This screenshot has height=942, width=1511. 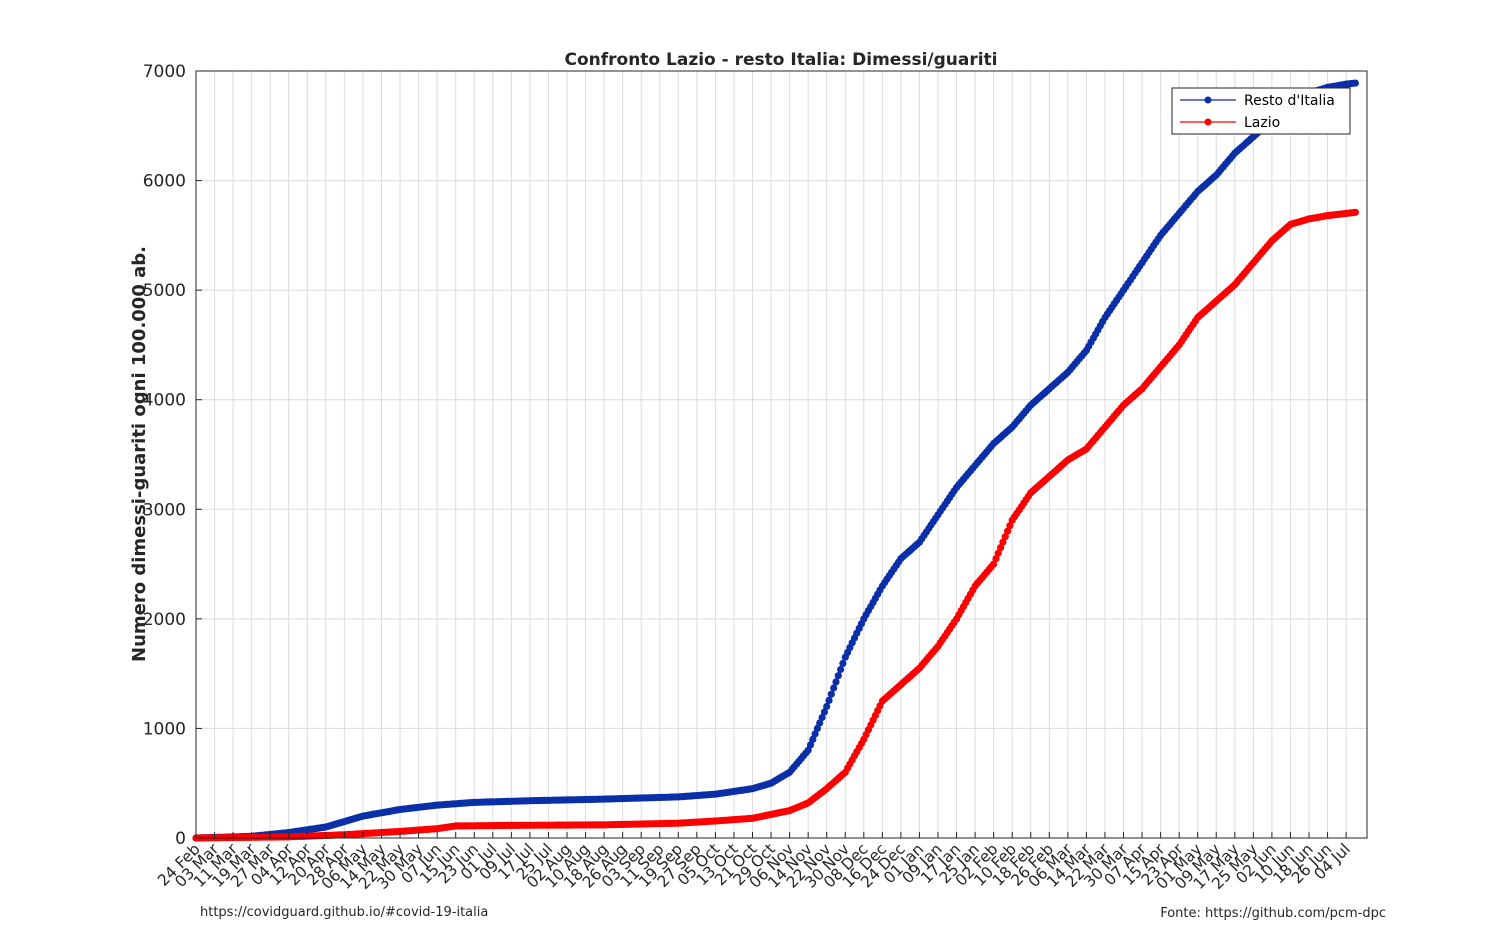 What do you see at coordinates (164, 72) in the screenshot?
I see `y-tick-label: 7000` at bounding box center [164, 72].